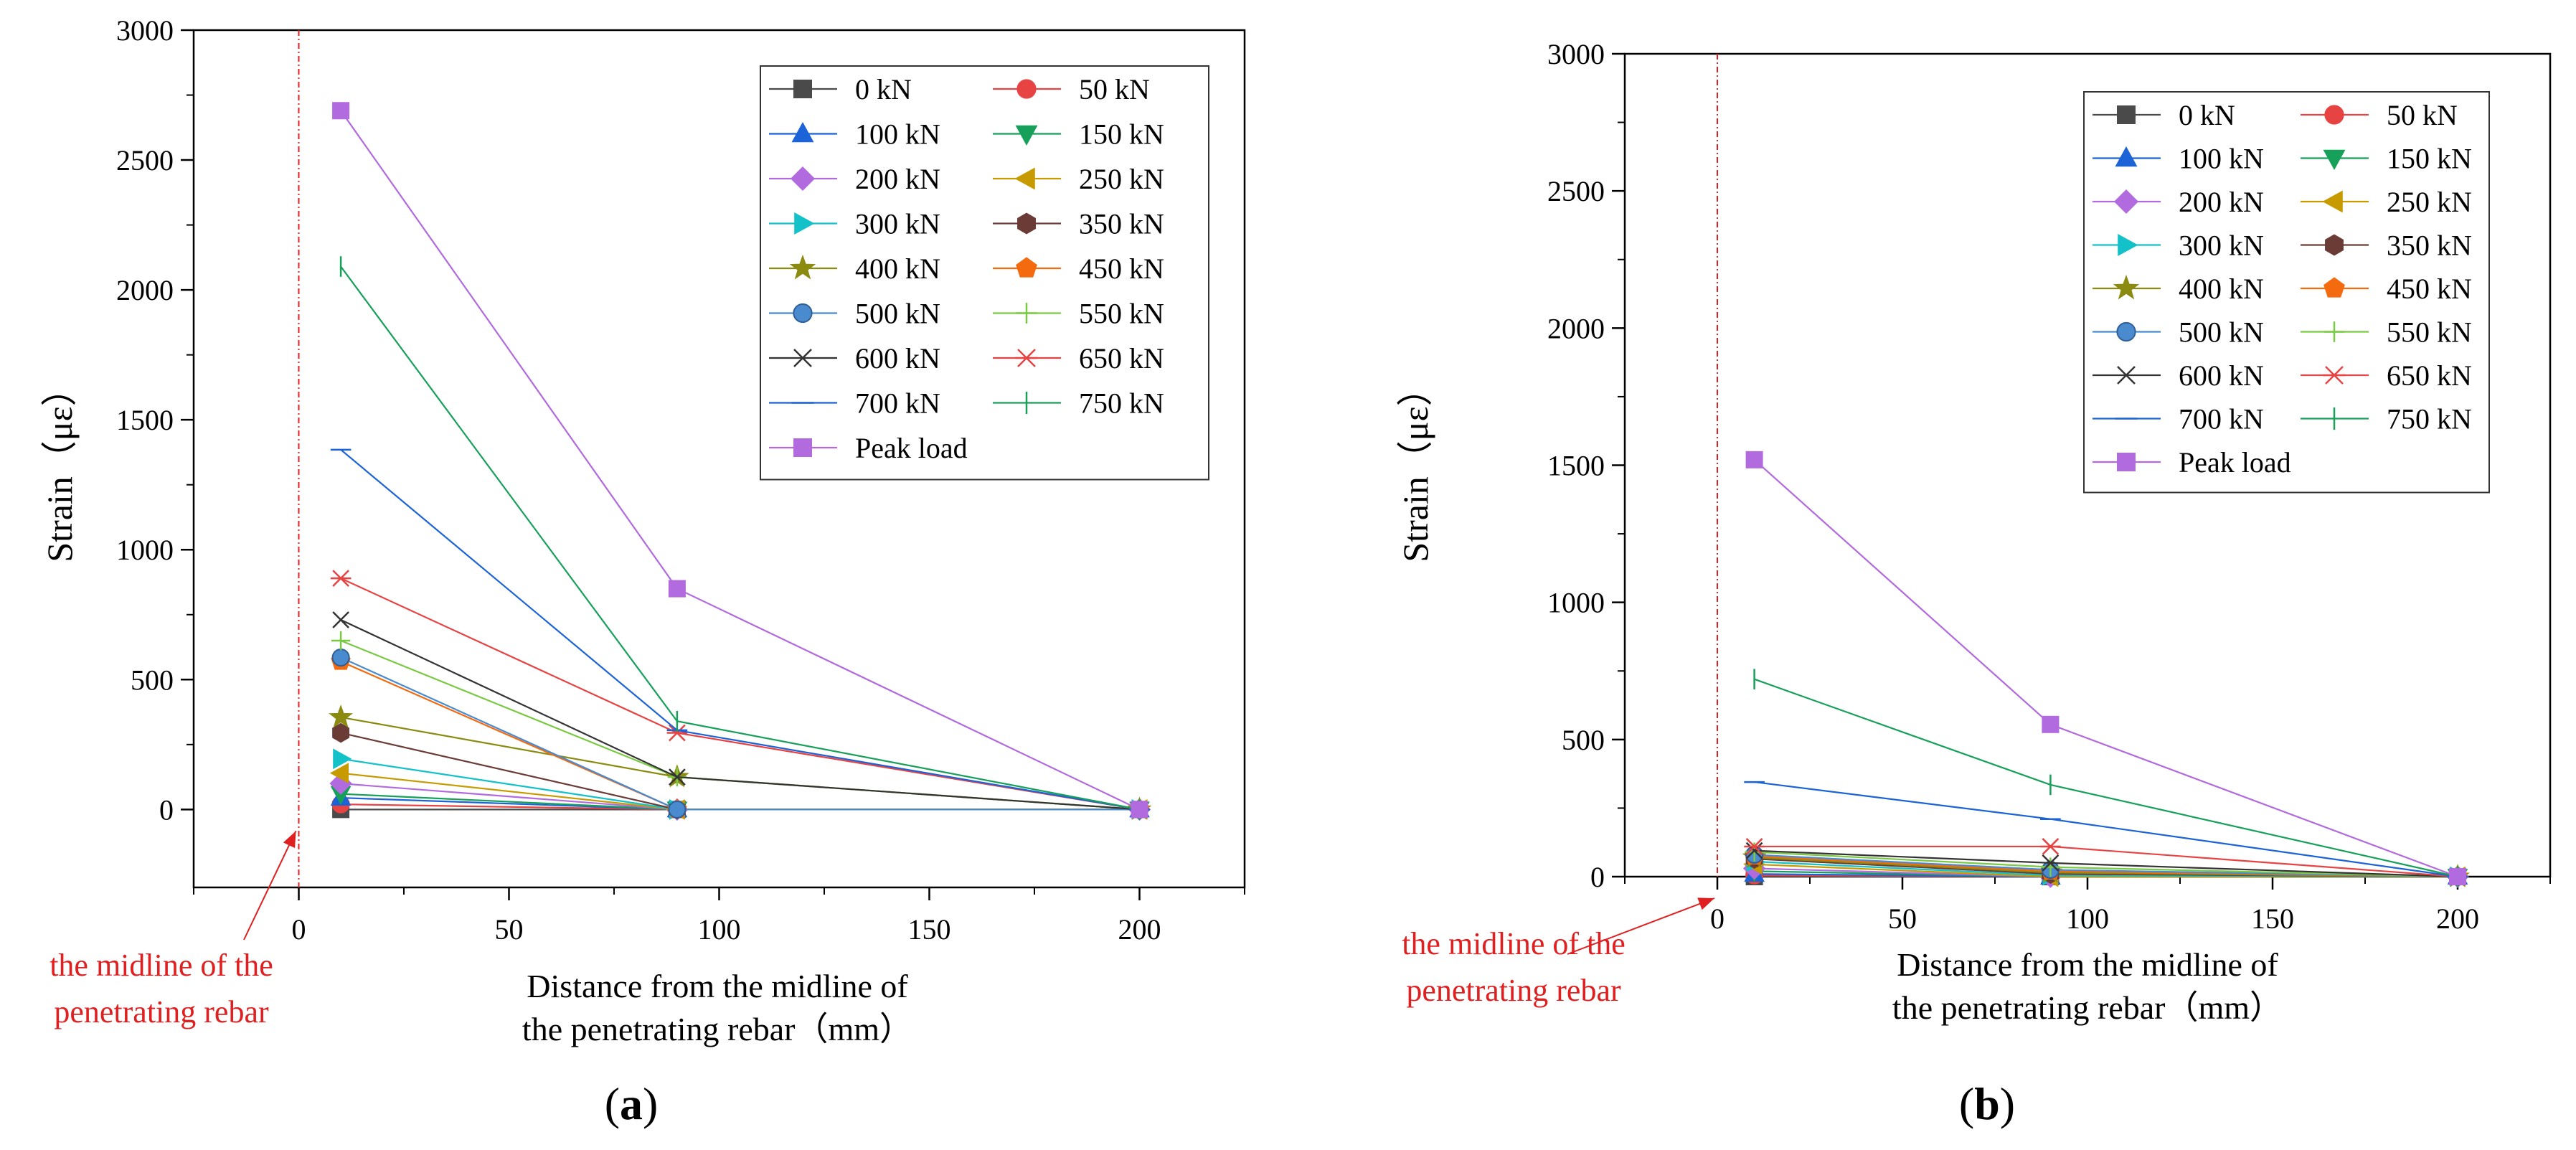 This screenshot has height=1150, width=2576. I want to click on annotation-arrow-head, so click(289, 840).